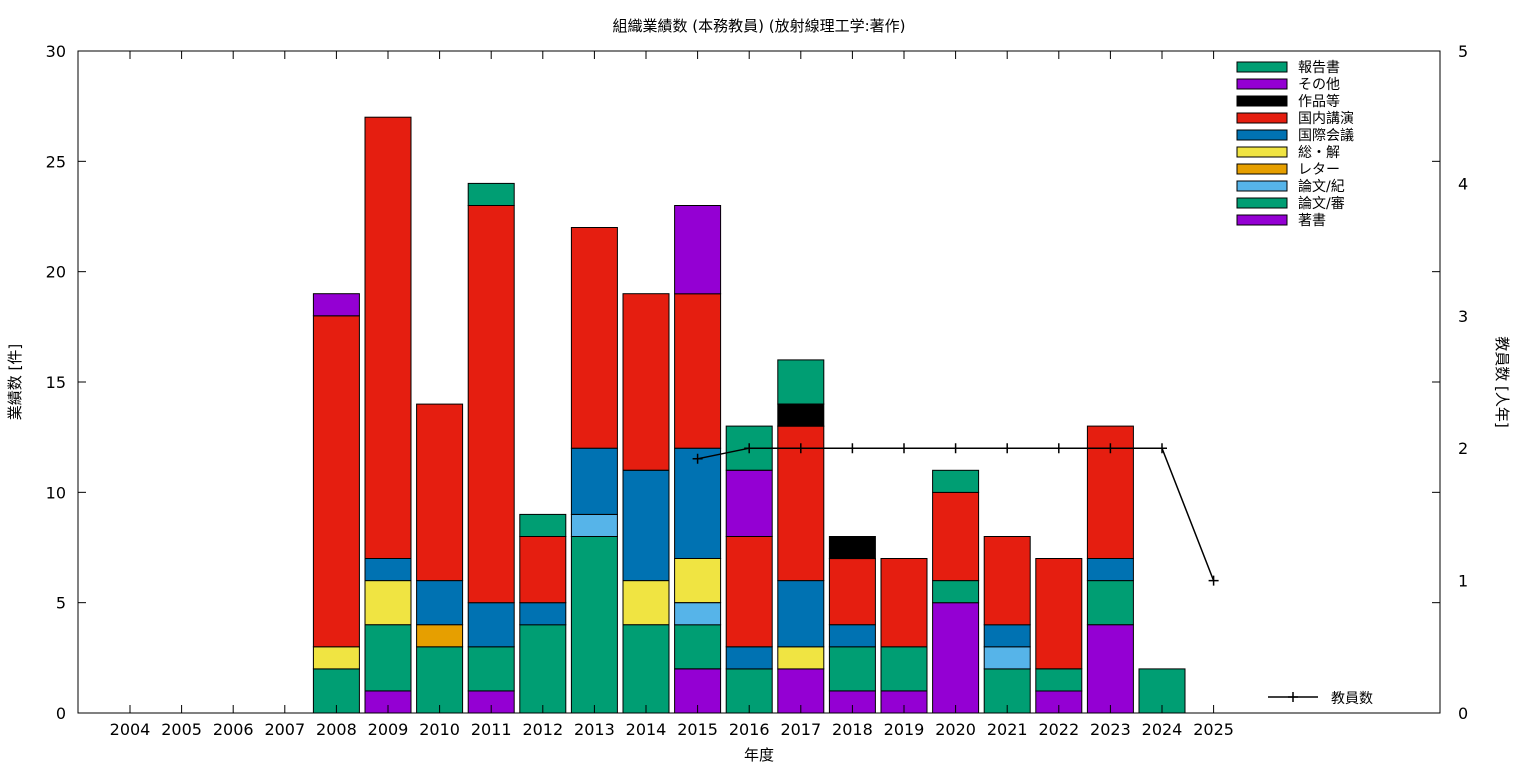 This screenshot has width=1536, height=768. What do you see at coordinates (1319, 153) in the screenshot?
I see `legend-label: 総・解` at bounding box center [1319, 153].